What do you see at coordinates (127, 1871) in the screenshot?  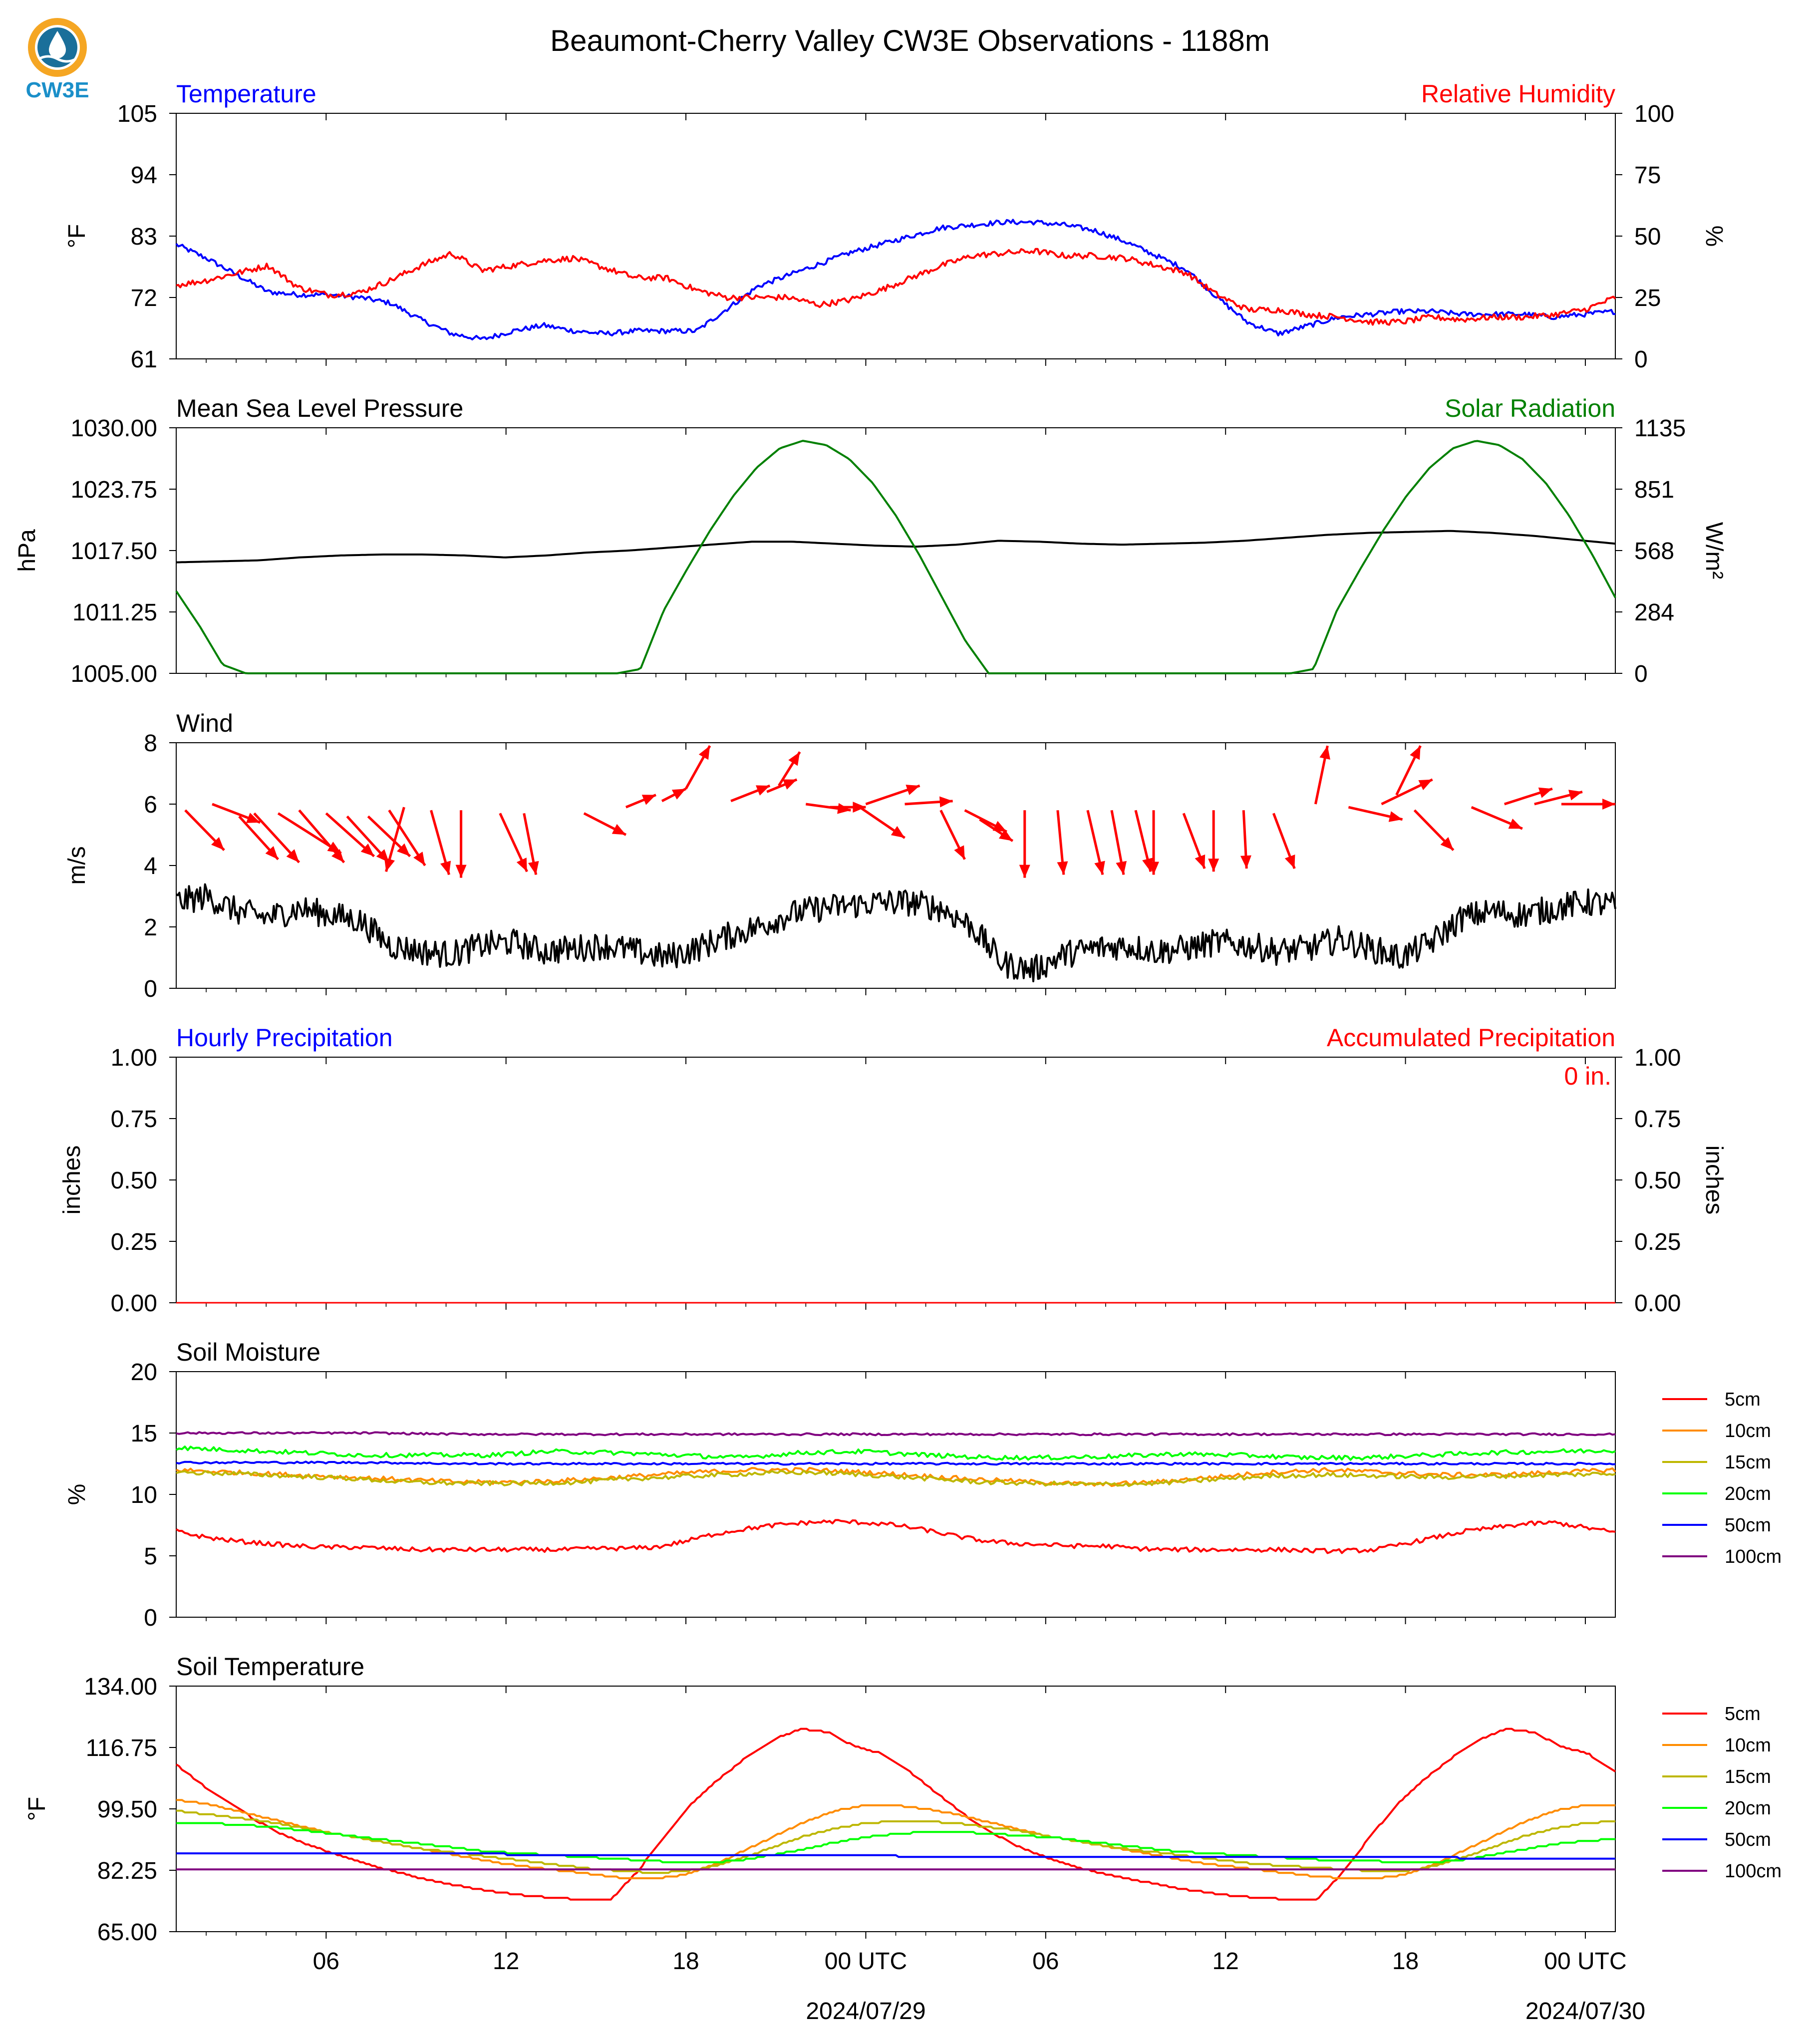 I see `y-tick-label: 82.25` at bounding box center [127, 1871].